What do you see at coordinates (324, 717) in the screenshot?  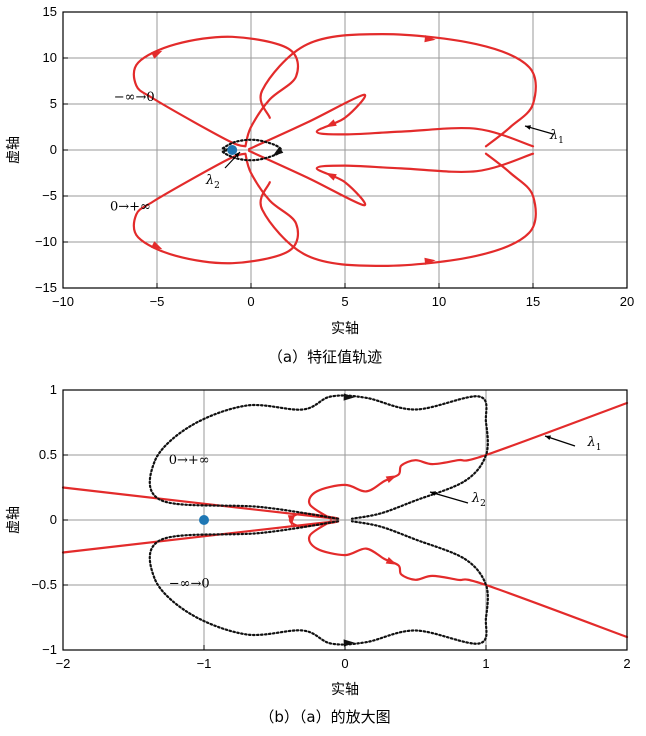 I see `figure-caption: （b）（a）的放大图` at bounding box center [324, 717].